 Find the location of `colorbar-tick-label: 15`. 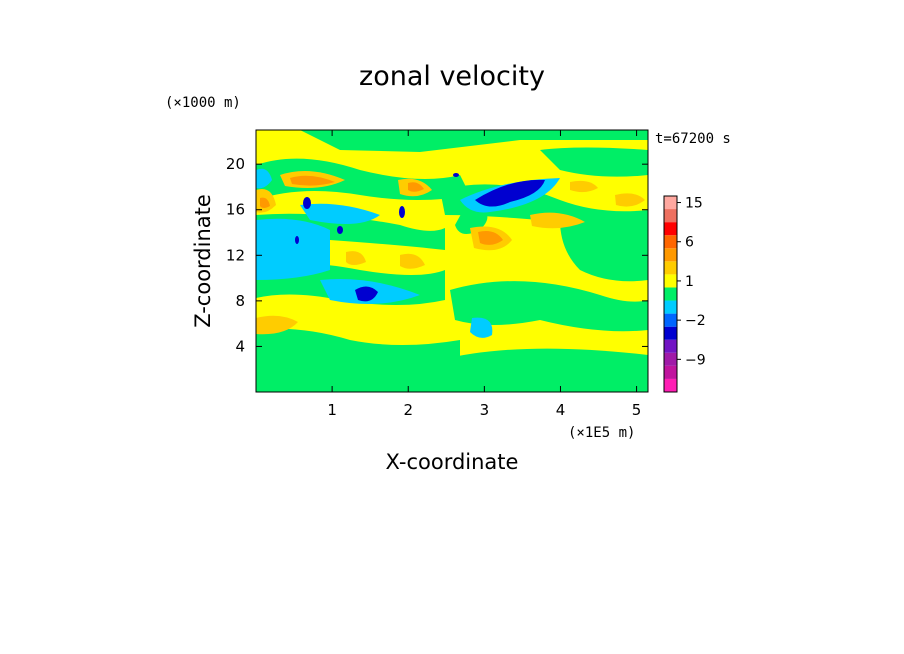

colorbar-tick-label: 15 is located at coordinates (694, 204).